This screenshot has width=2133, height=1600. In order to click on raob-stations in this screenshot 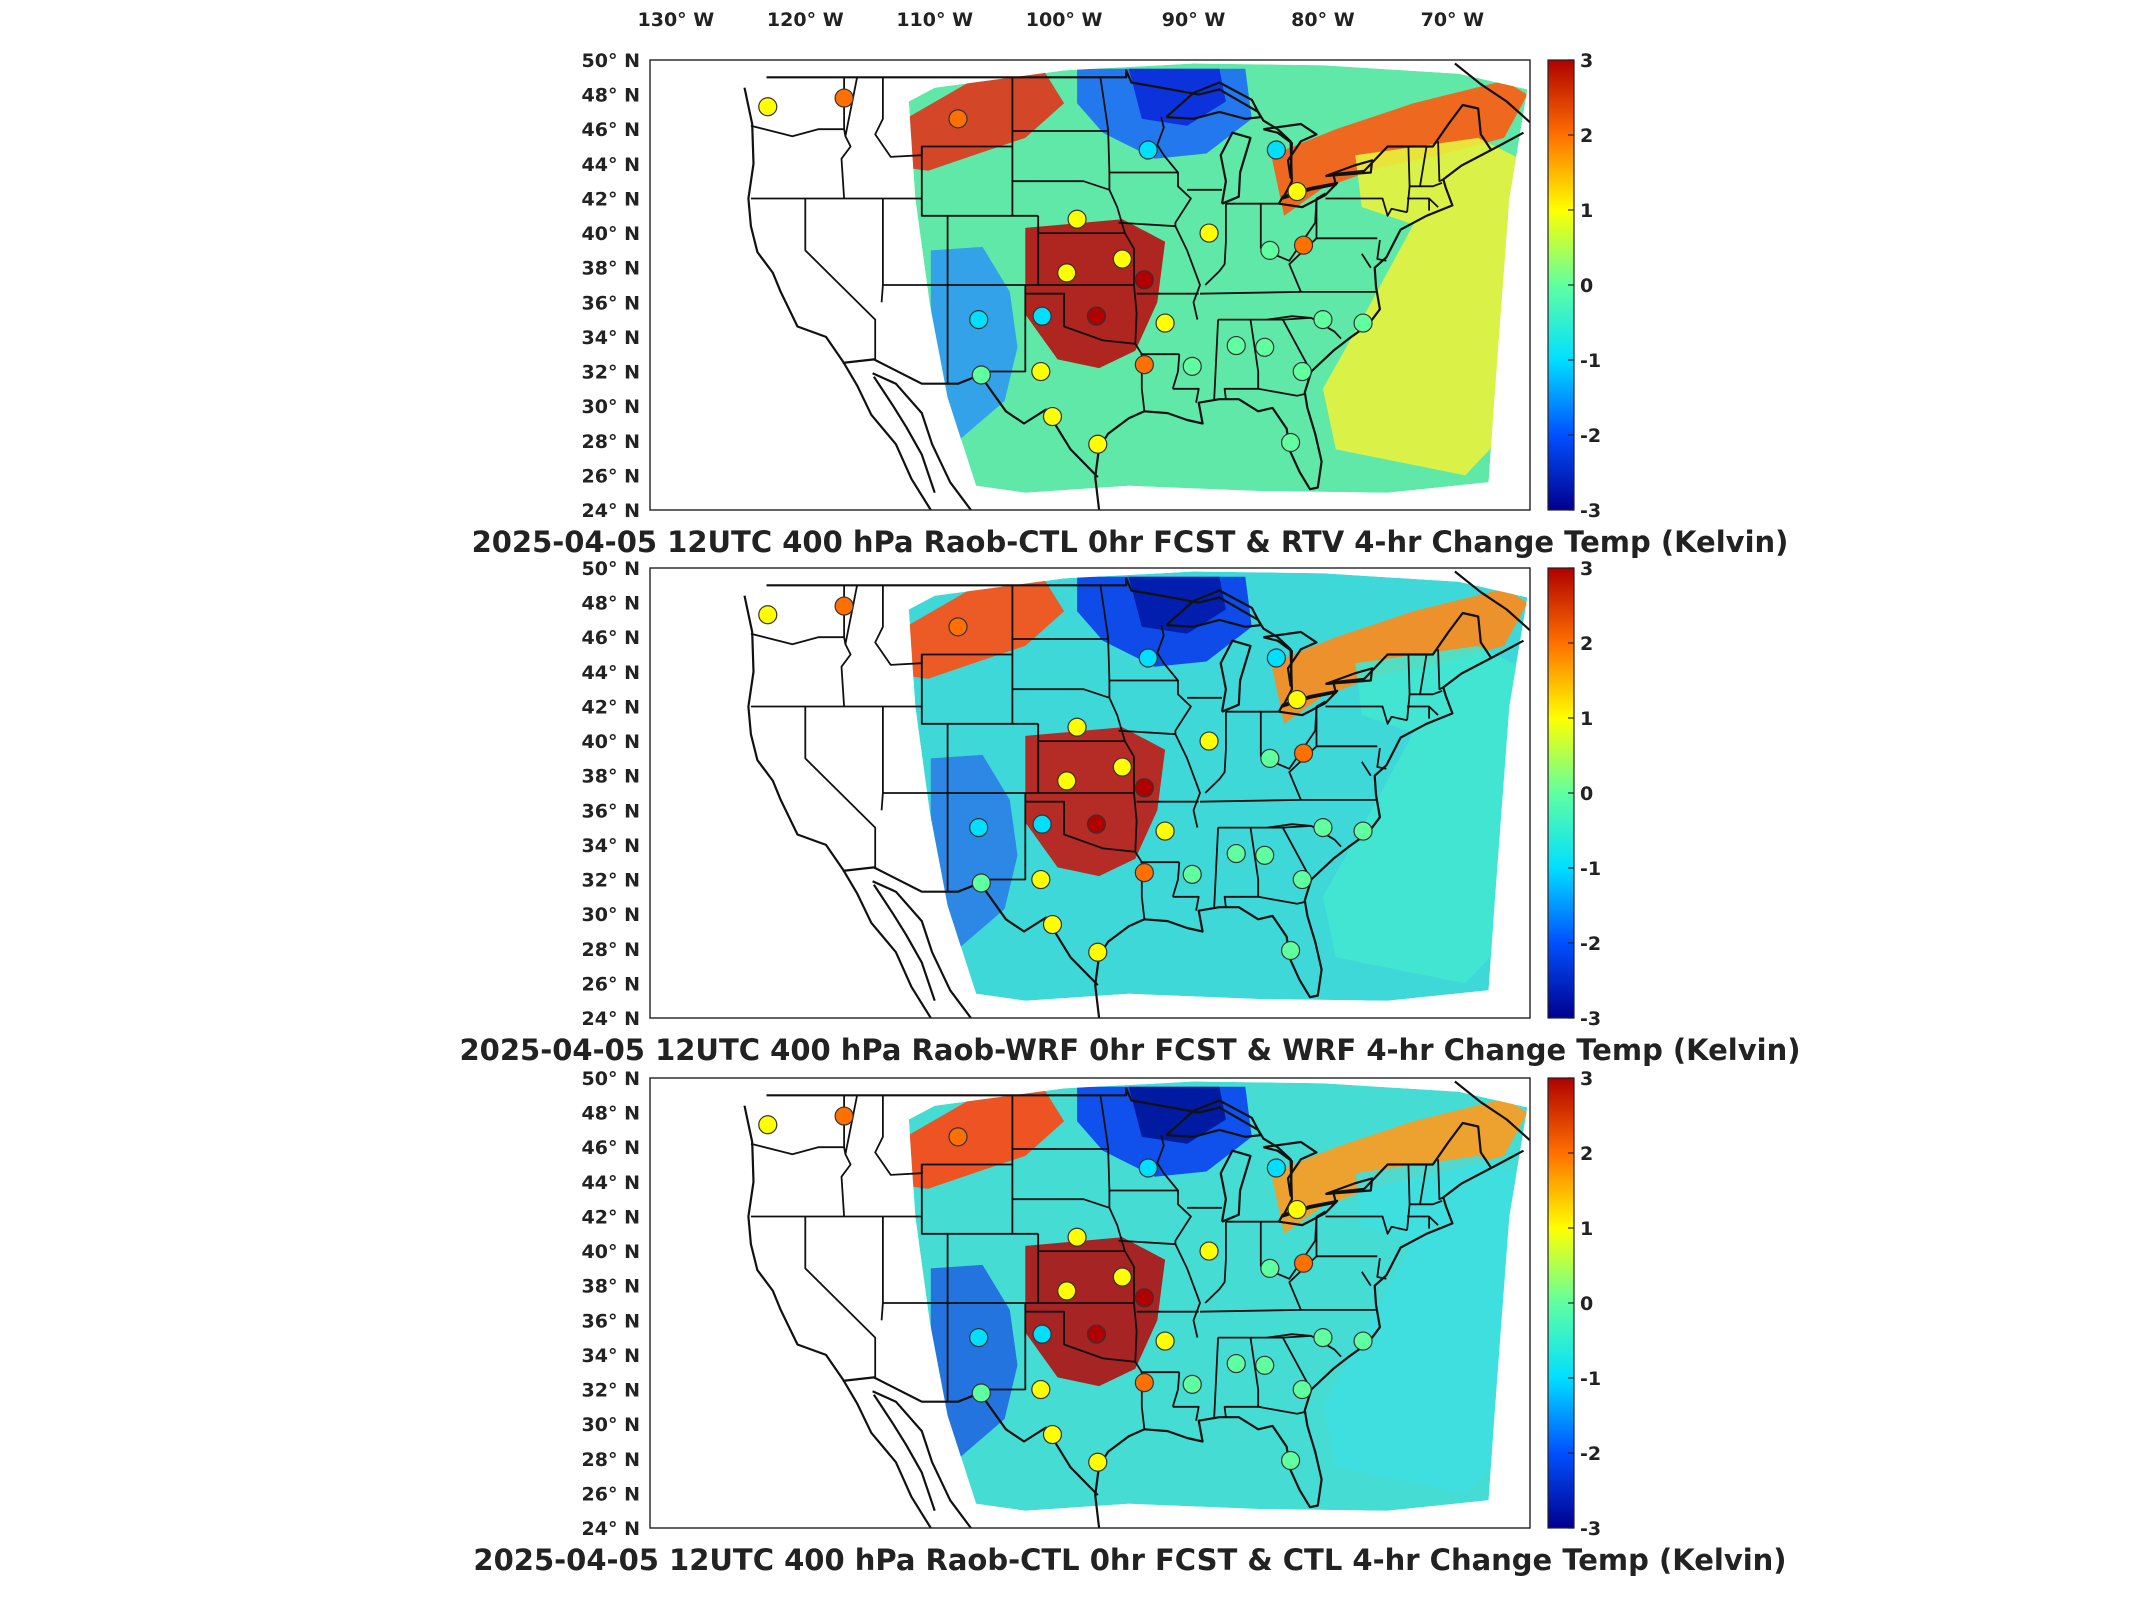, I will do `click(1065, 1289)`.